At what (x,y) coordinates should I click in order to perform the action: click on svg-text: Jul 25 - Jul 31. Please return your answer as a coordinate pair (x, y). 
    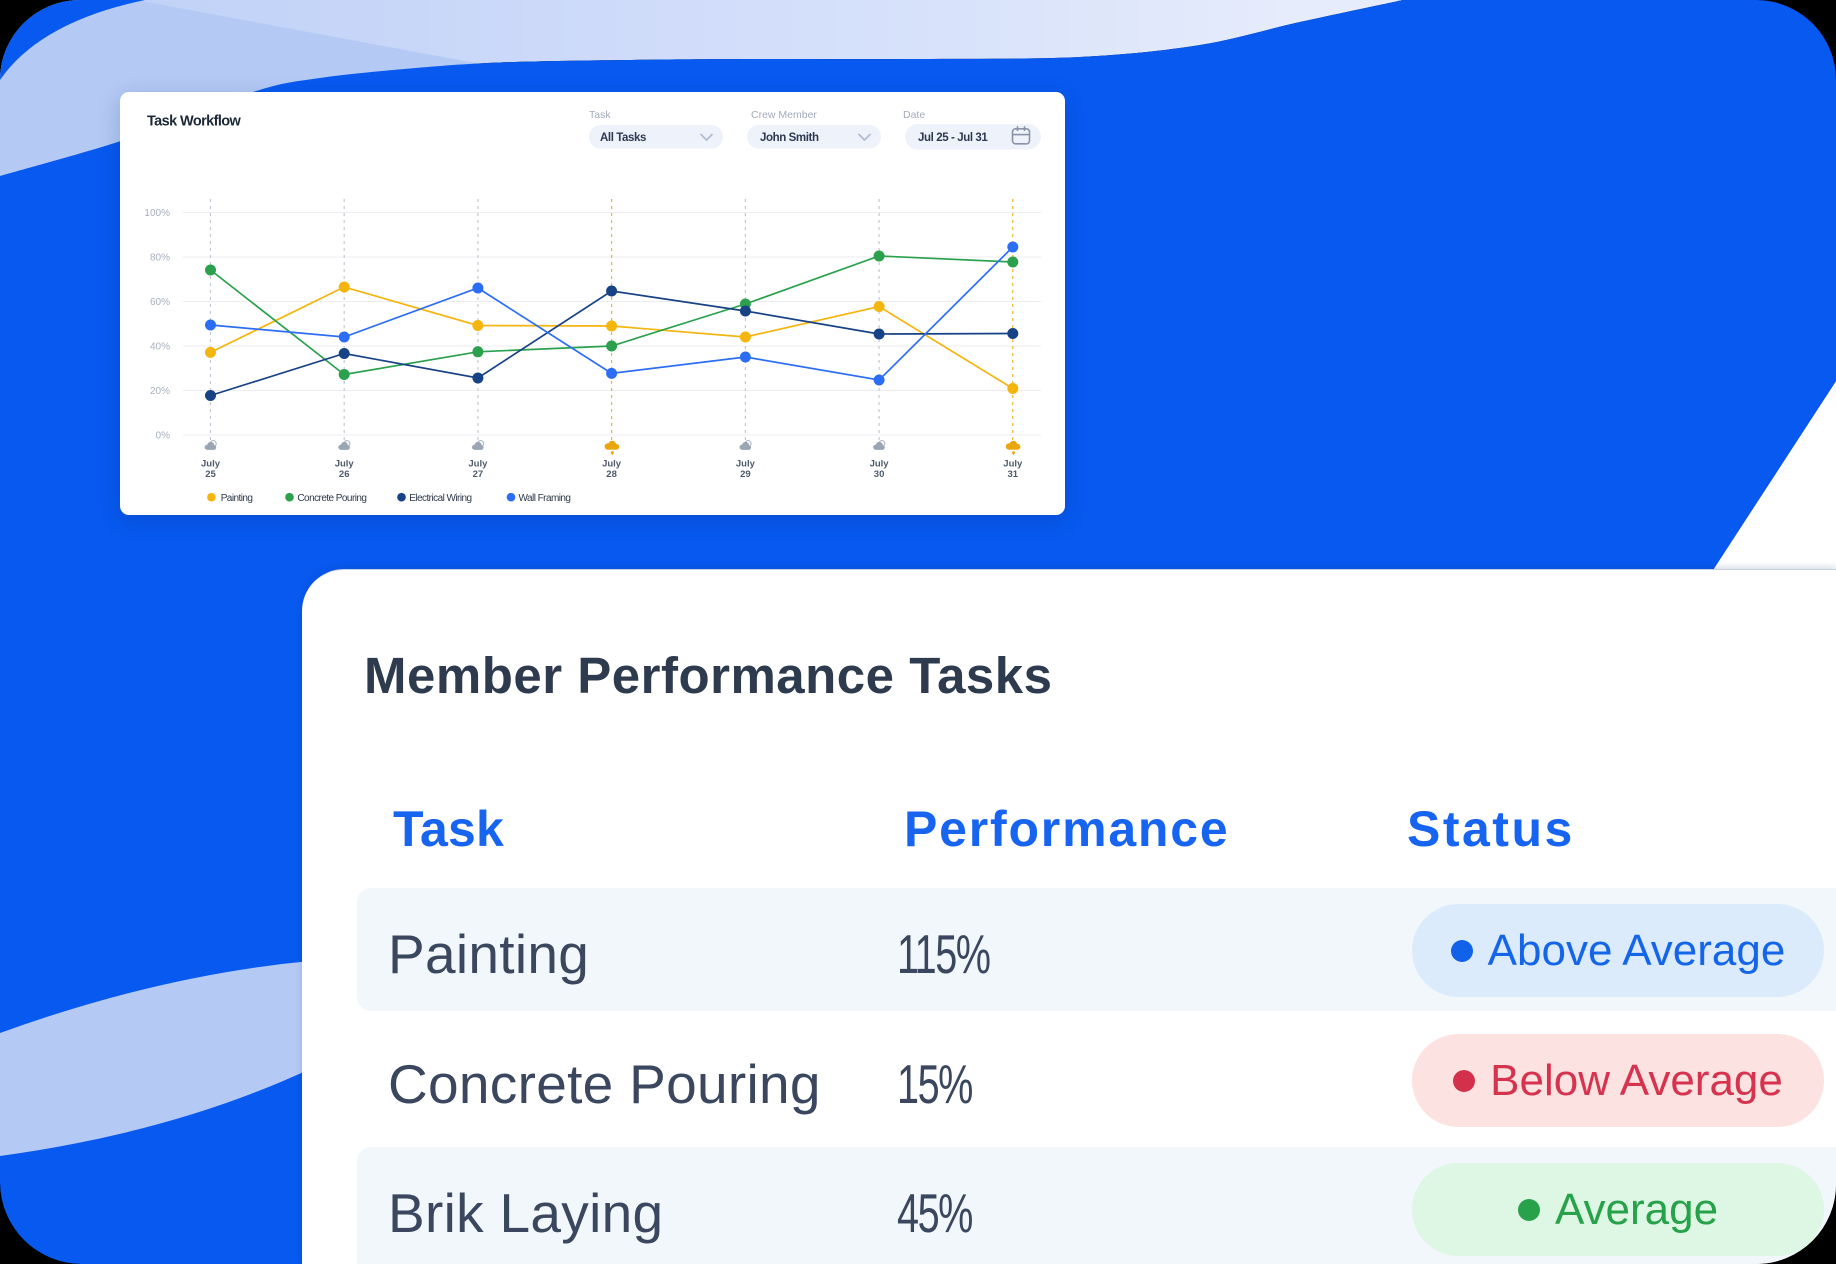
    Looking at the image, I should click on (953, 138).